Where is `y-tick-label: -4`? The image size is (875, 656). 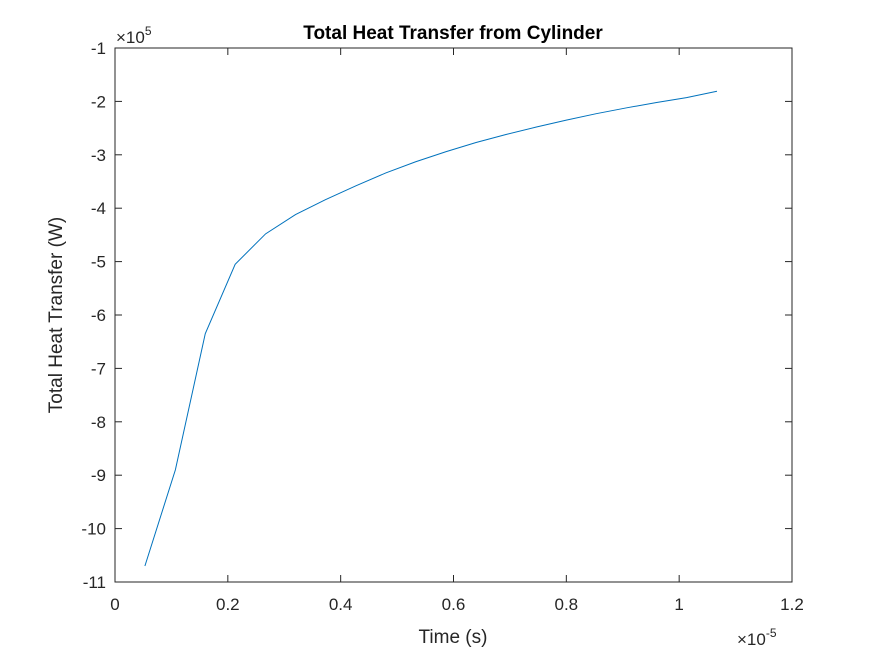
y-tick-label: -4 is located at coordinates (98, 208).